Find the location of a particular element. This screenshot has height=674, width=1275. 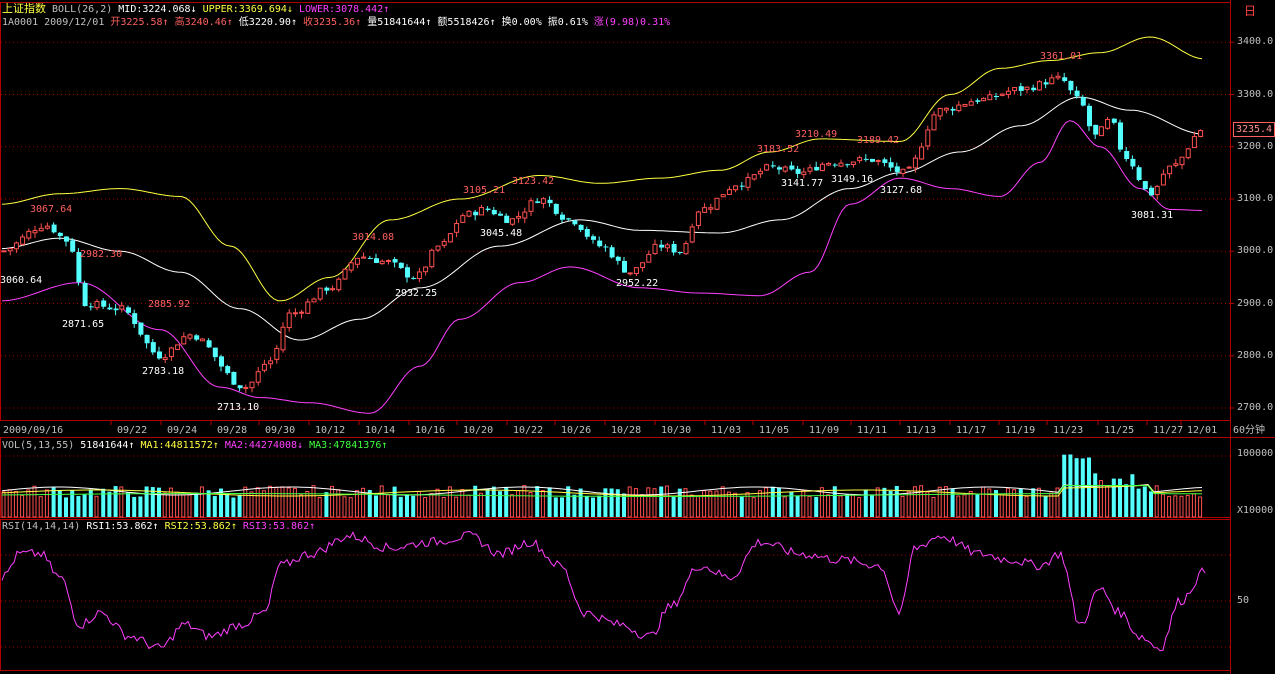

price-annotation: 2885.92 is located at coordinates (169, 304).